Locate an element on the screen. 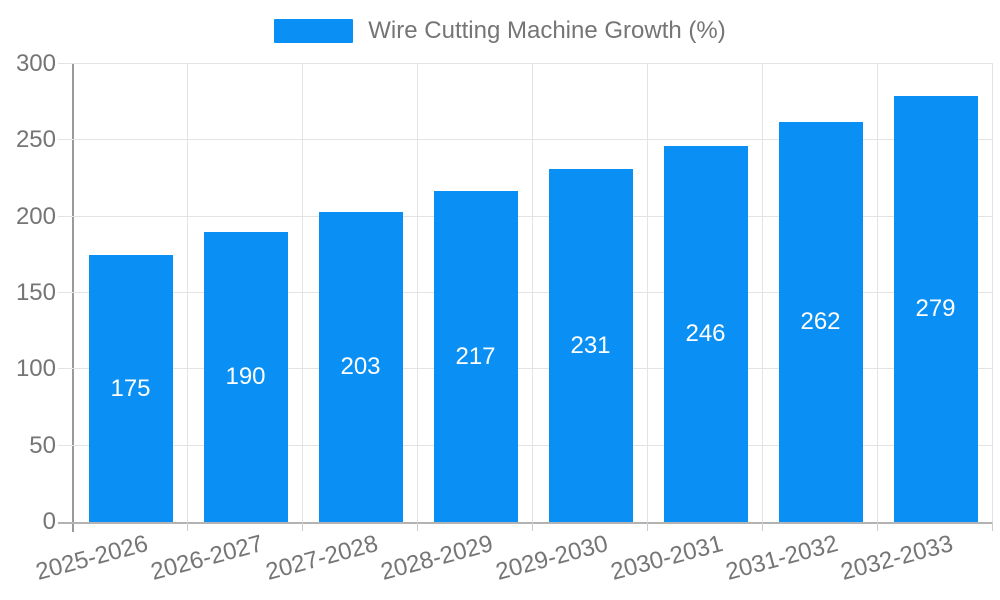  y-tick-label: 50 is located at coordinates (42, 445).